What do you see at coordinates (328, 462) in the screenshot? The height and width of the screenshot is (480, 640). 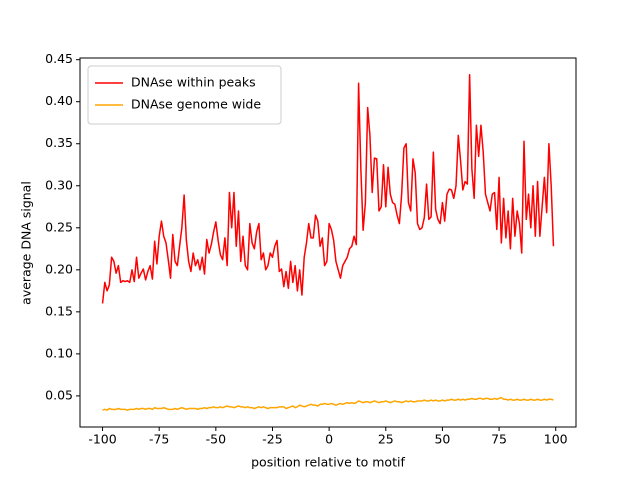 I see `x-axis-label: position relative to motif` at bounding box center [328, 462].